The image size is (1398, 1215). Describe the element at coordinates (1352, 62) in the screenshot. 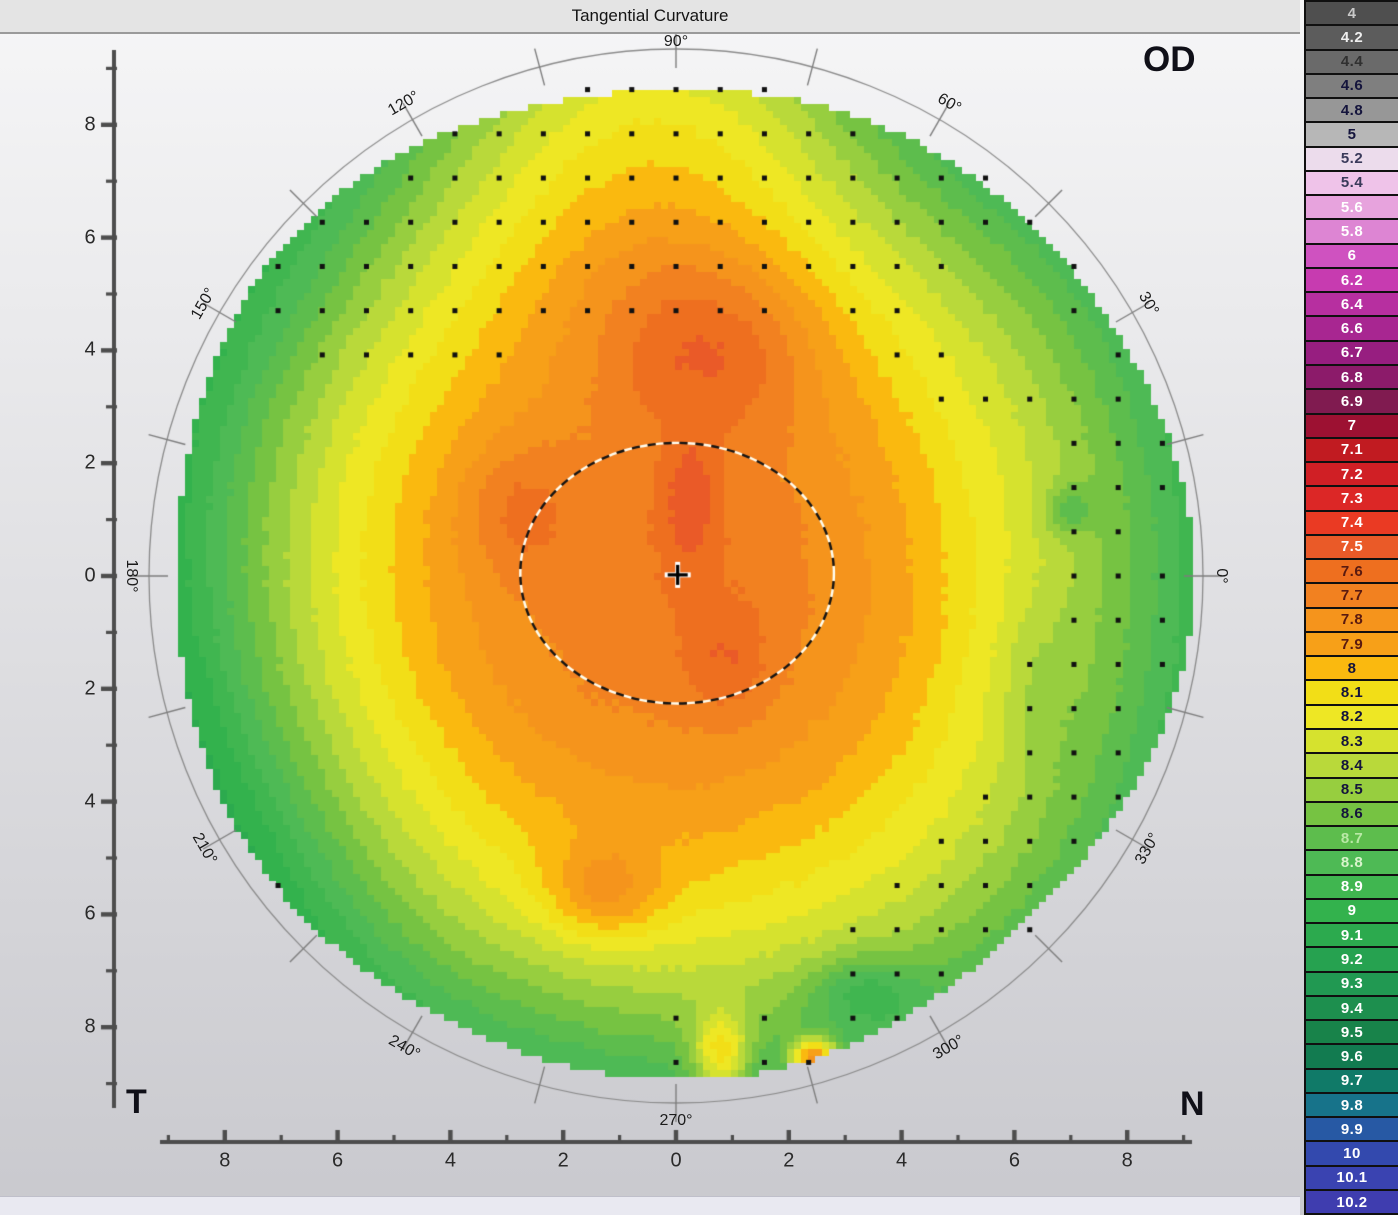

I see `scale-row-4.4: 4.4` at that location.